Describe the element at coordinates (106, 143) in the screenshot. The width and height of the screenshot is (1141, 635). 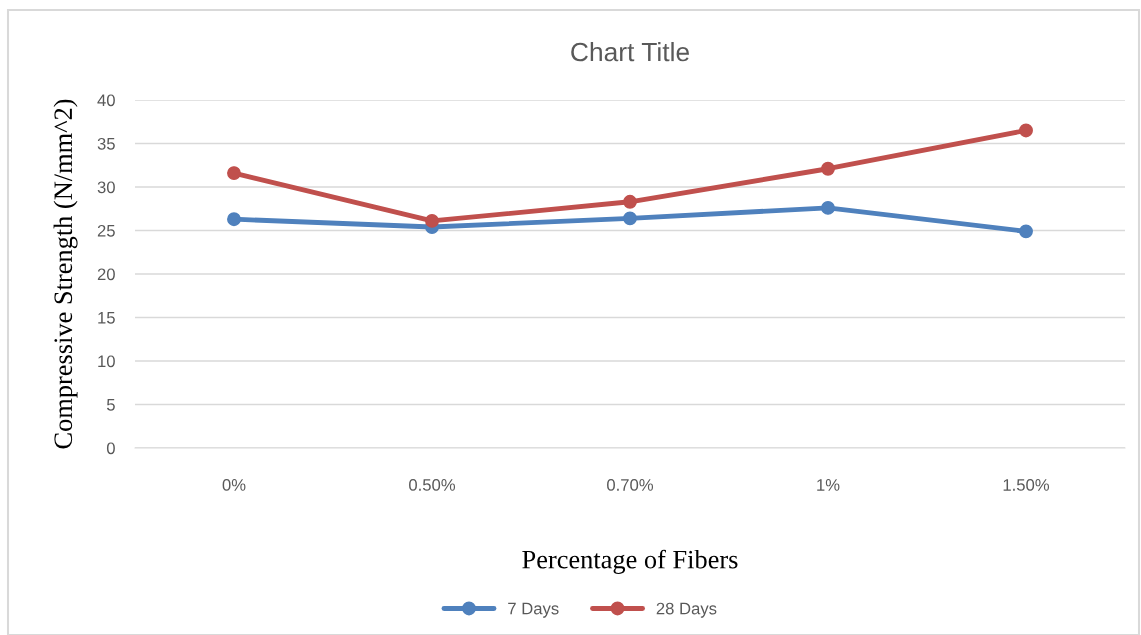
I see `y-tick-label: 35` at that location.